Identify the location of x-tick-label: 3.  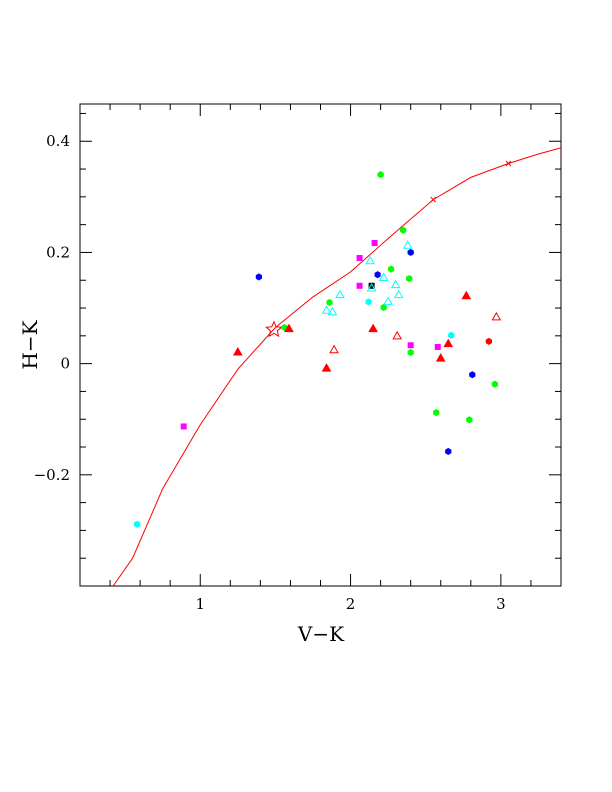
(501, 604).